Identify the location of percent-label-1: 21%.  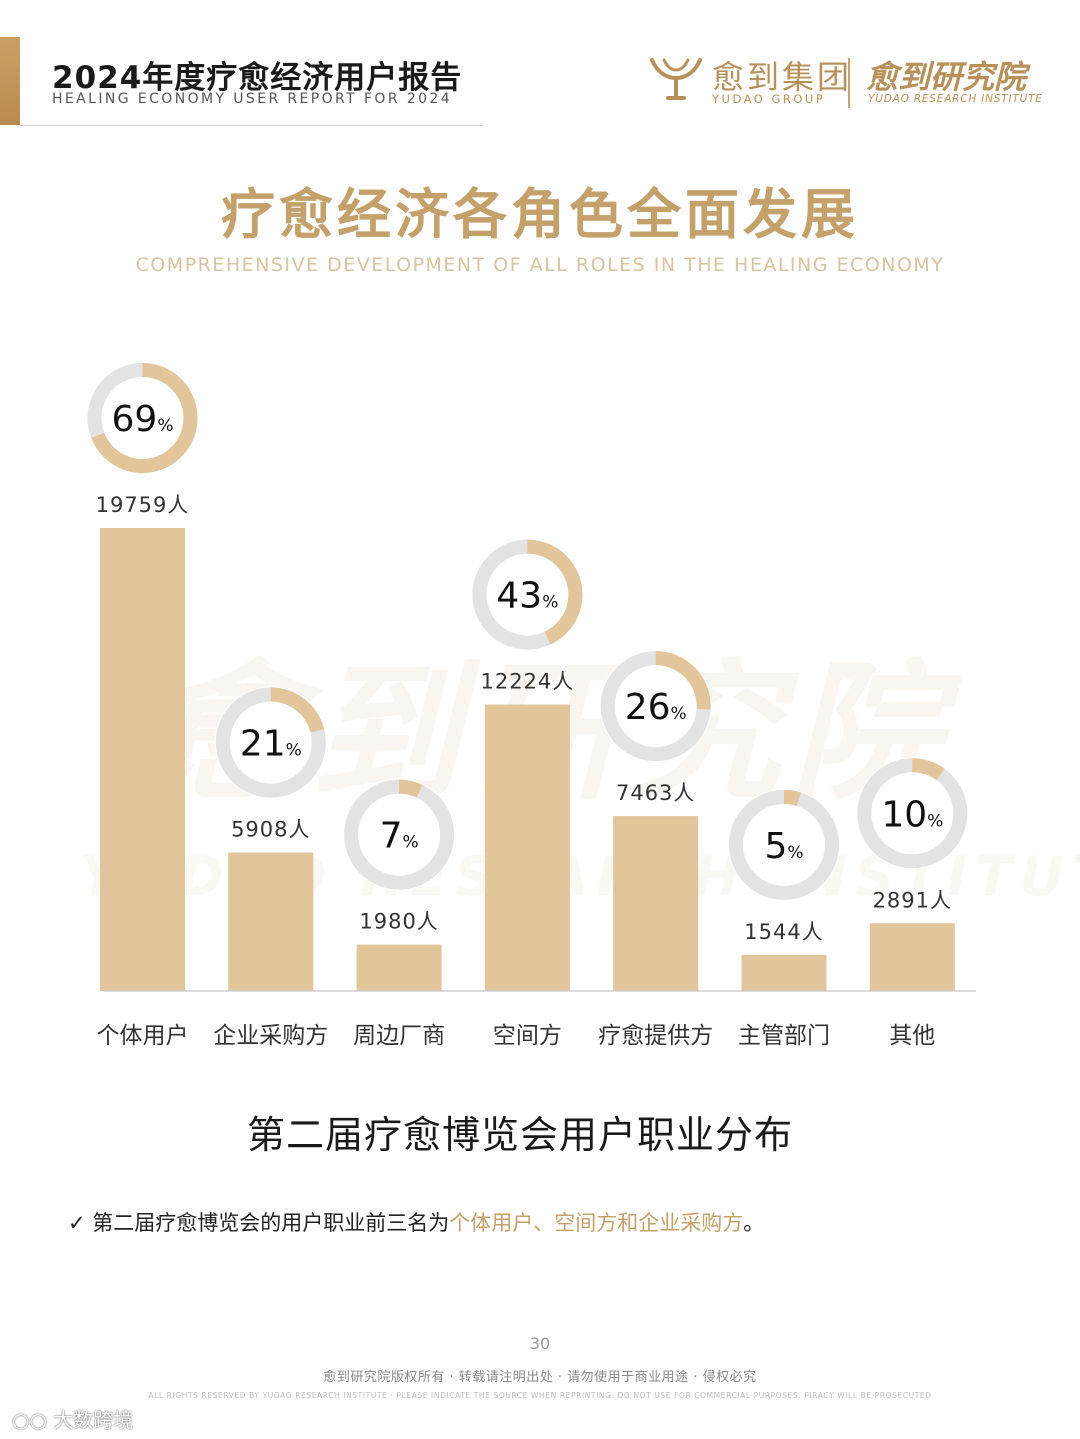
(271, 744).